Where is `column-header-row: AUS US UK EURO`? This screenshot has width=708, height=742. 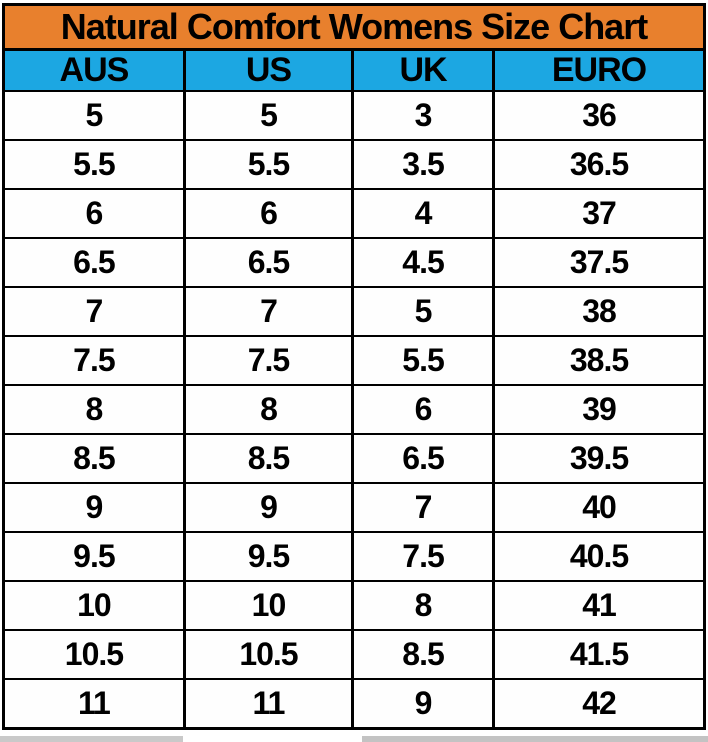 column-header-row: AUS US UK EURO is located at coordinates (354, 70).